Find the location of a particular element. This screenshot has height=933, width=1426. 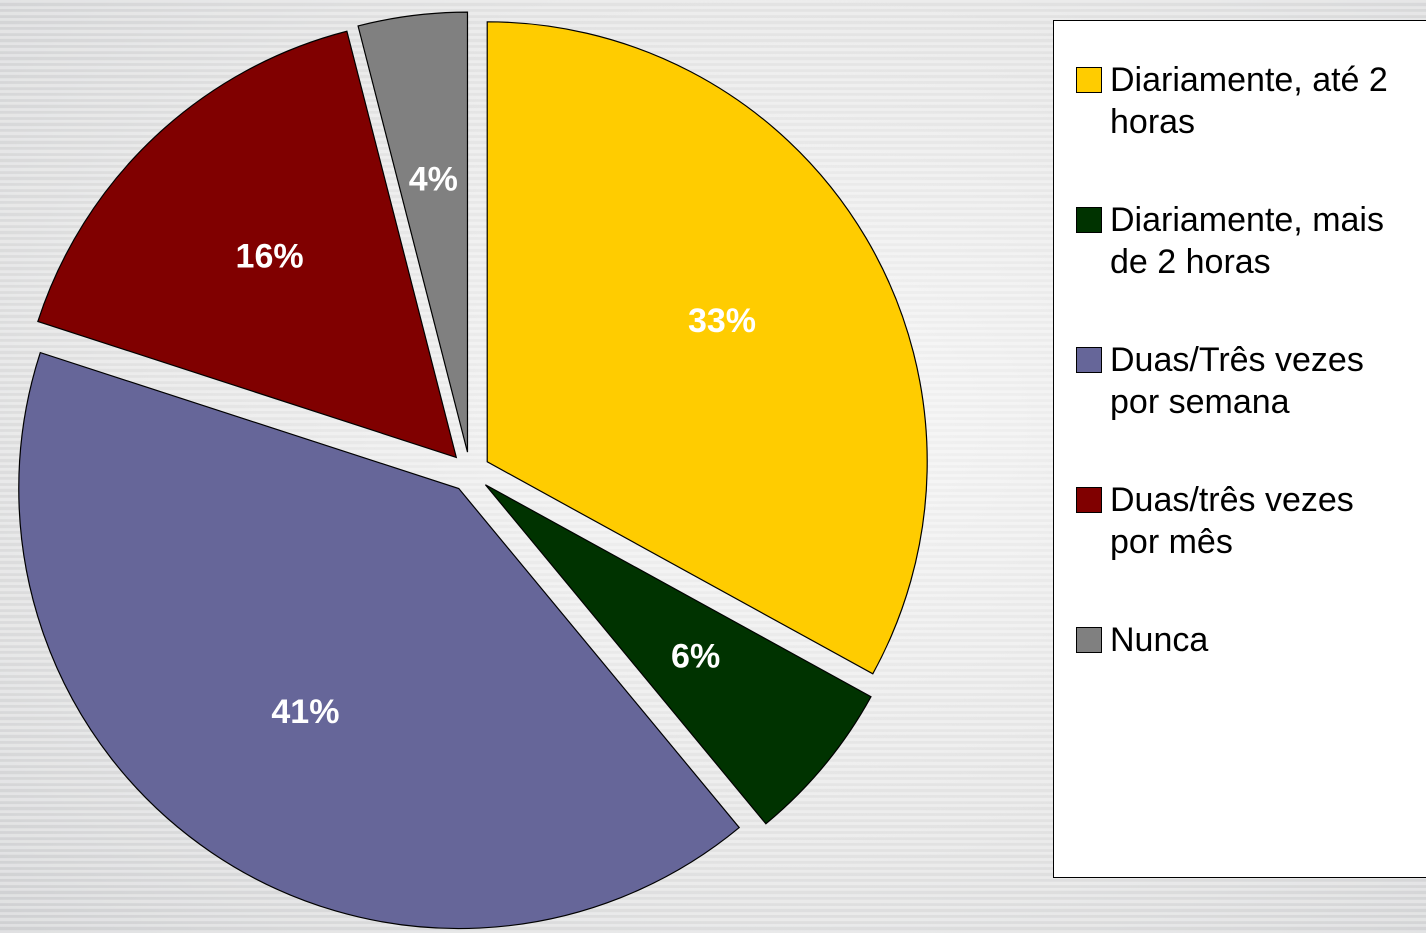

data-label: 16% is located at coordinates (270, 257).